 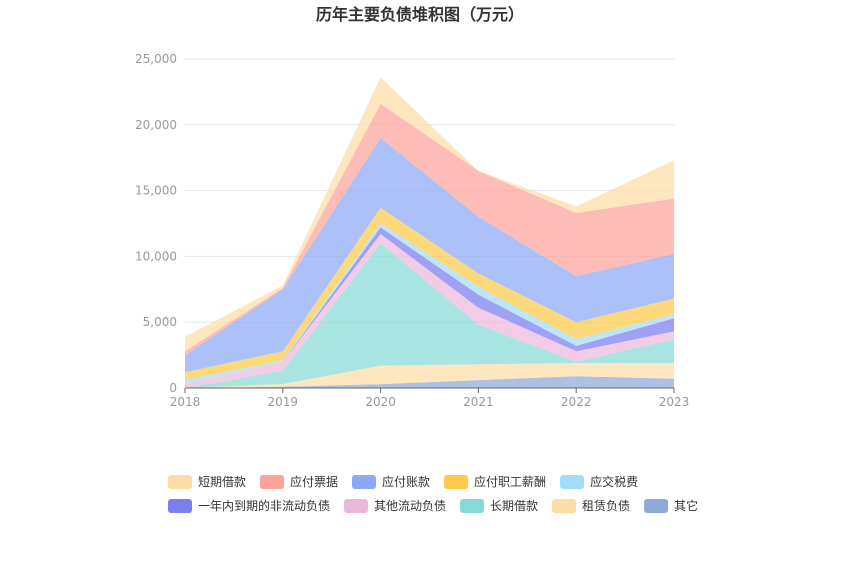 What do you see at coordinates (156, 256) in the screenshot?
I see `y-tick-label: 10,000` at bounding box center [156, 256].